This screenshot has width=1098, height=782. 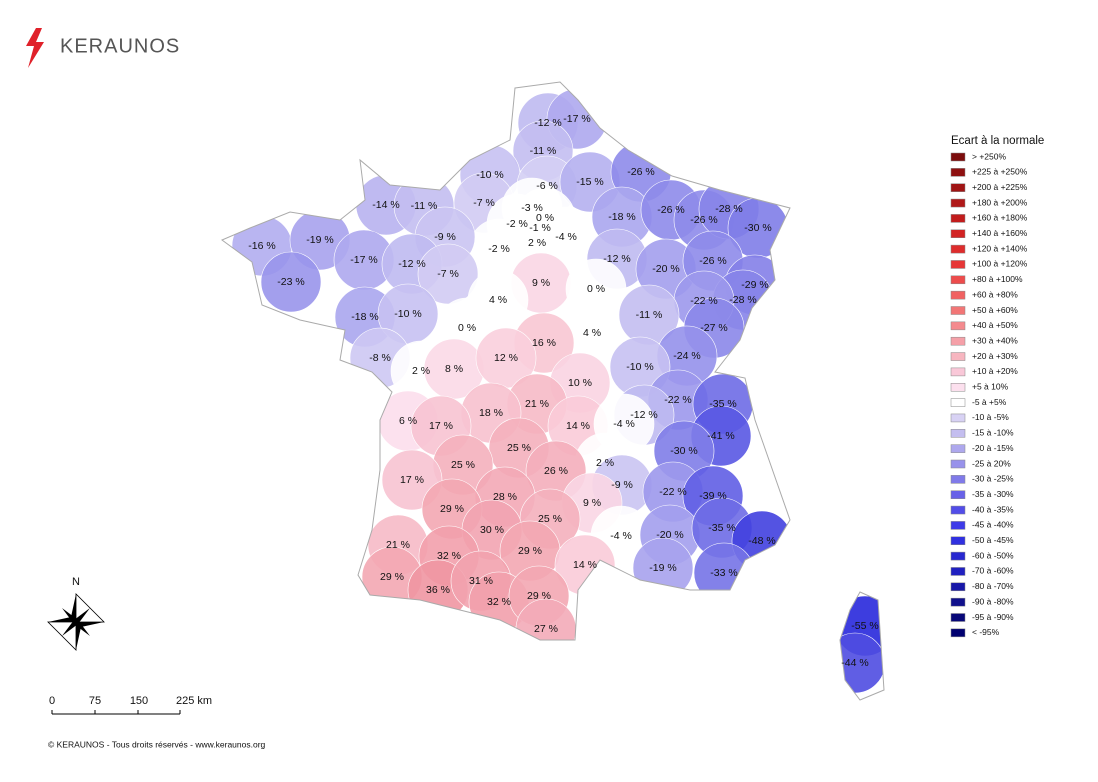 I want to click on department-label: -44 %, so click(x=854, y=663).